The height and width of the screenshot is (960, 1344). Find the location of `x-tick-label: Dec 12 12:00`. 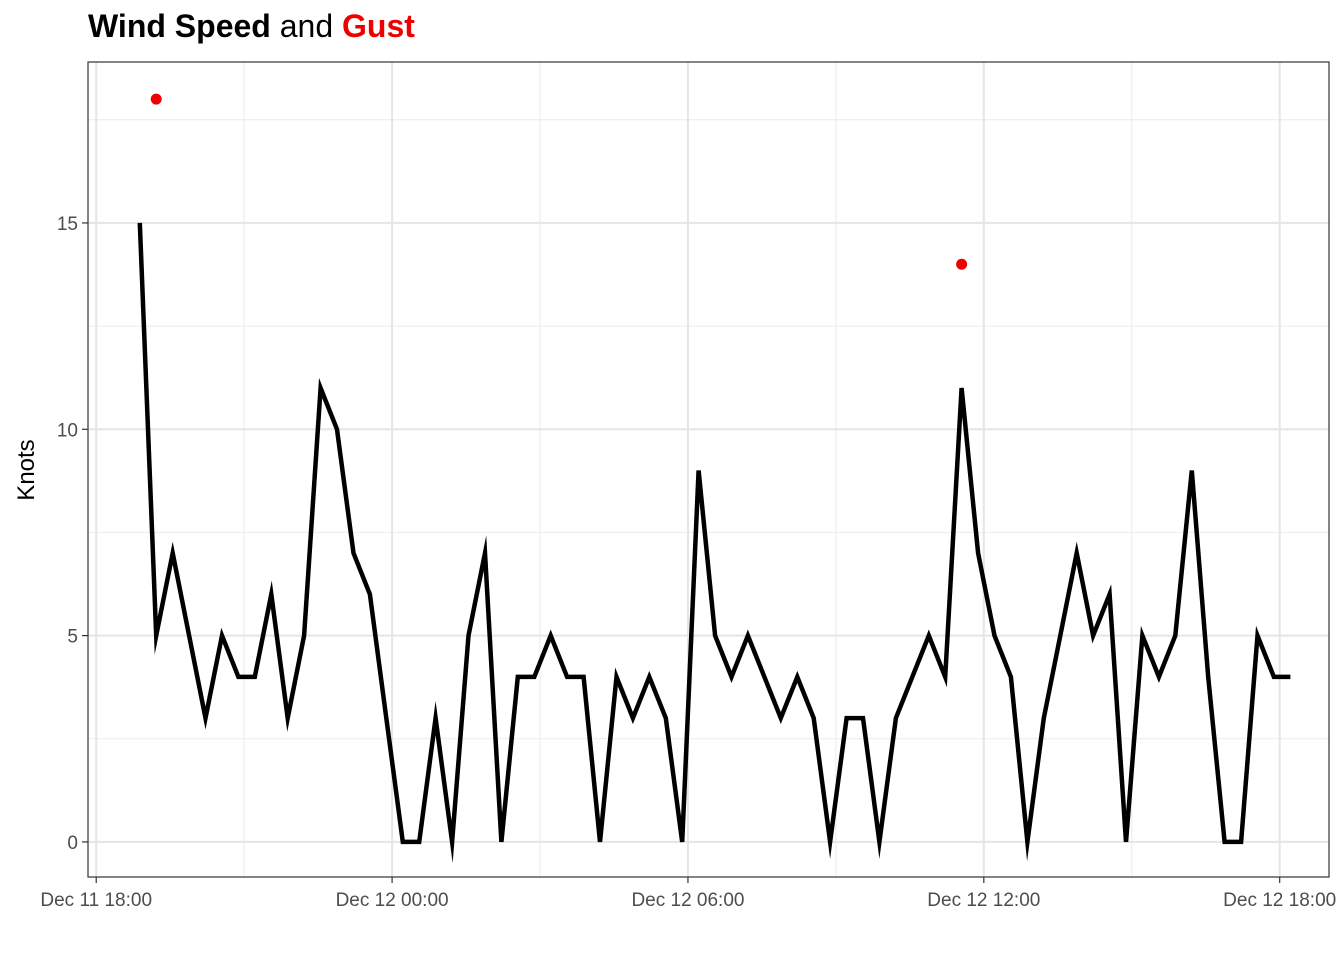

x-tick-label: Dec 12 12:00 is located at coordinates (983, 900).